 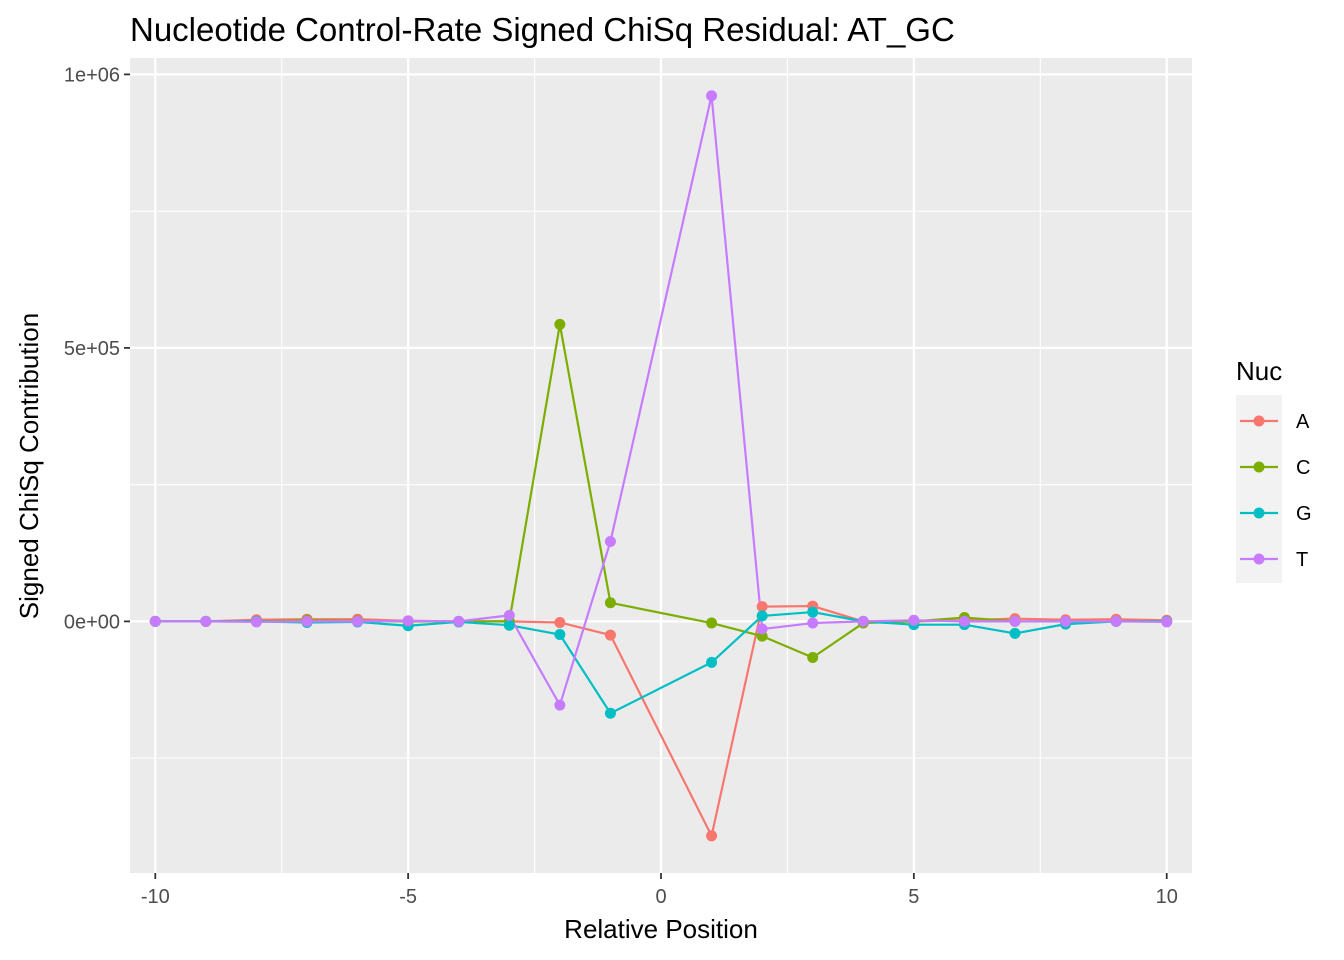 I want to click on legend-key-point-A, so click(x=1259, y=421).